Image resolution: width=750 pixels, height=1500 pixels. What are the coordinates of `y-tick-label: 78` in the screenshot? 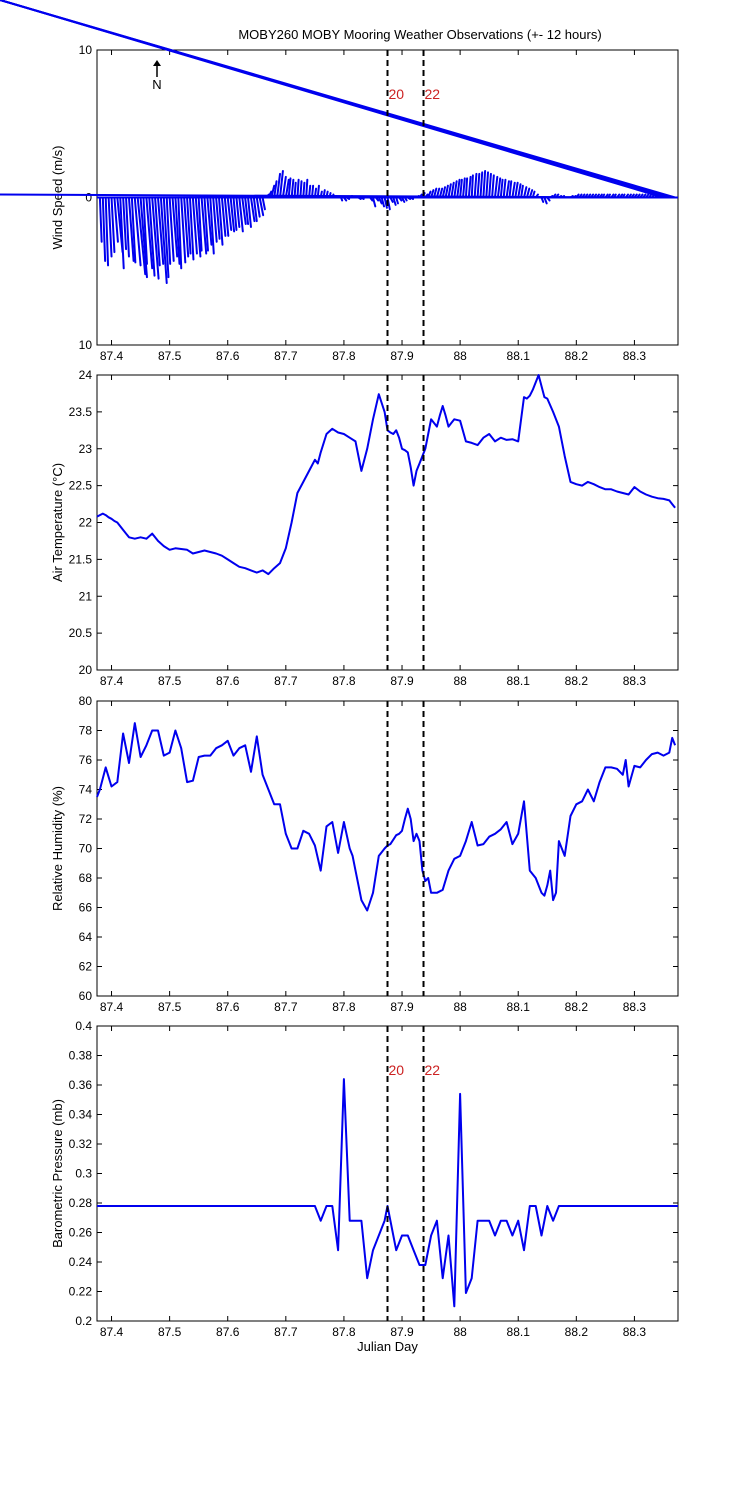 It's located at (86, 731).